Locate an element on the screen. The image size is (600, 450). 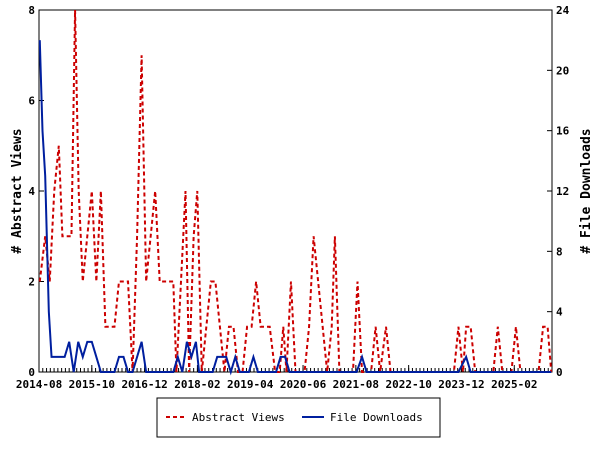
left-y-tick-label: 0 is located at coordinates (31, 372).